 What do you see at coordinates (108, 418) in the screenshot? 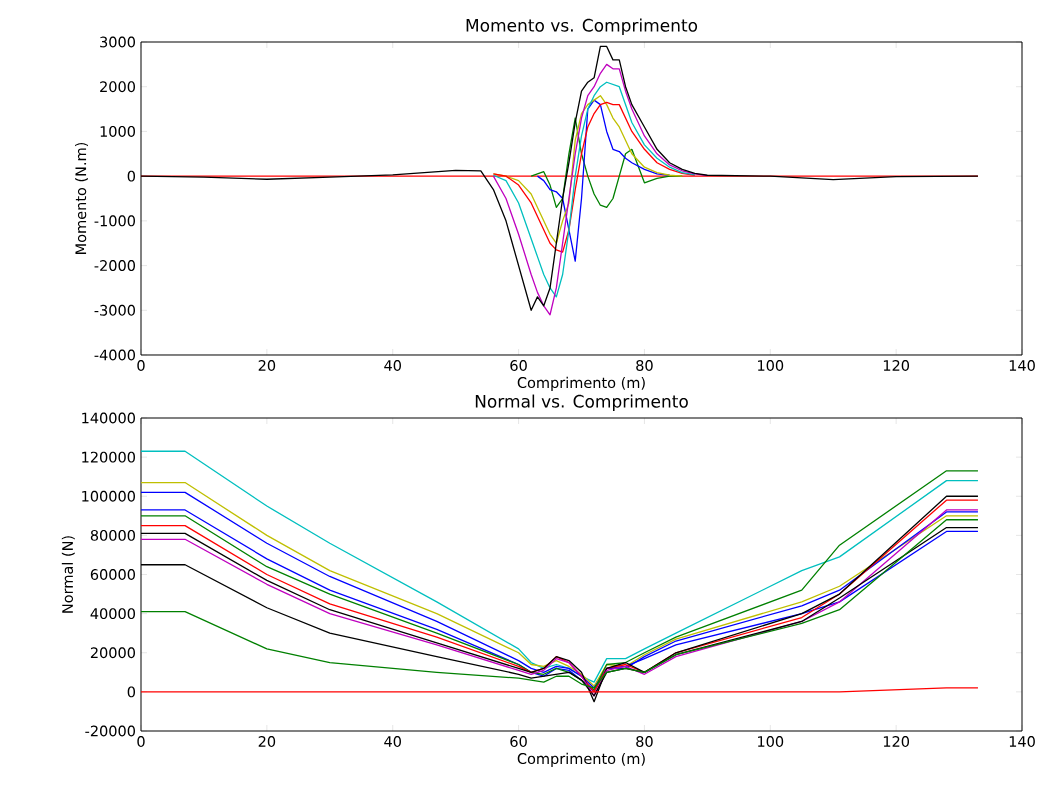
I see `y-tick-label: 140000` at bounding box center [108, 418].